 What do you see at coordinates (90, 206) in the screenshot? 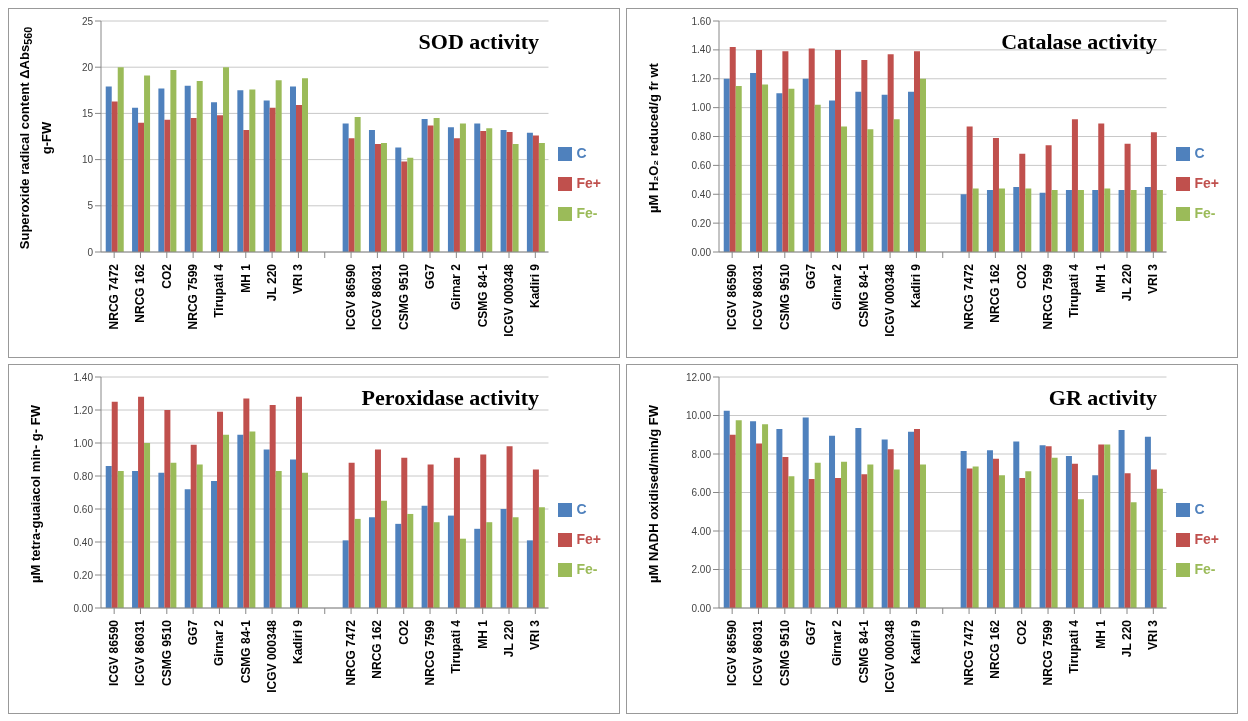
I see `y-tick-label: 5` at bounding box center [90, 206].